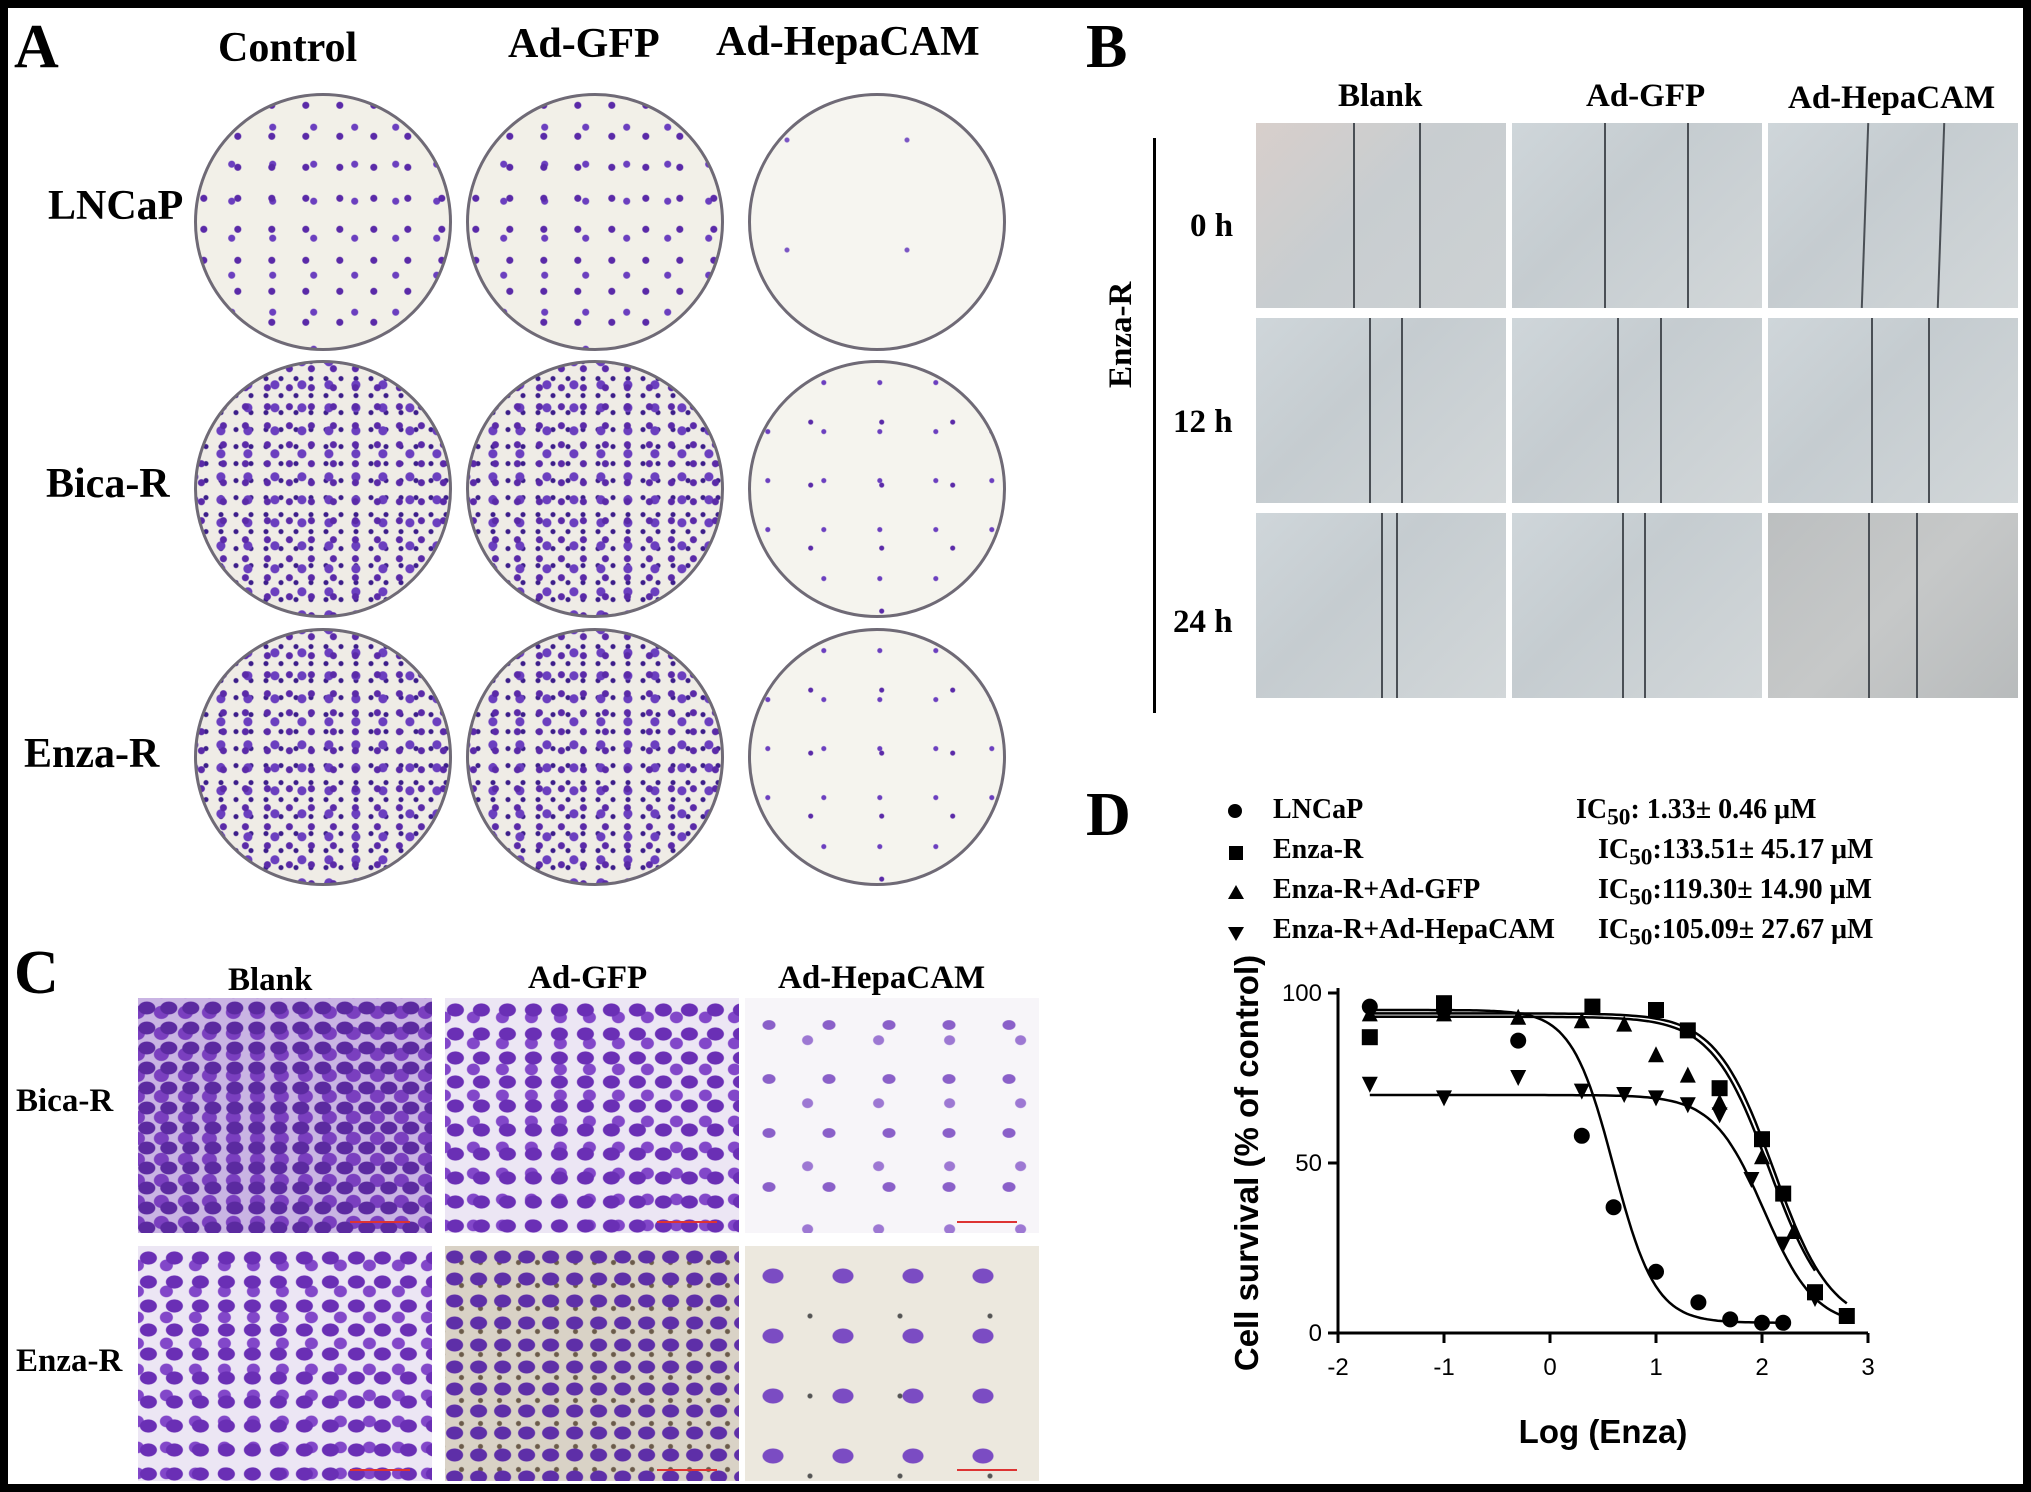 The image size is (2031, 1492). Describe the element at coordinates (892, 1363) in the screenshot. I see `transwell-image-enzar-adhepacam` at that location.